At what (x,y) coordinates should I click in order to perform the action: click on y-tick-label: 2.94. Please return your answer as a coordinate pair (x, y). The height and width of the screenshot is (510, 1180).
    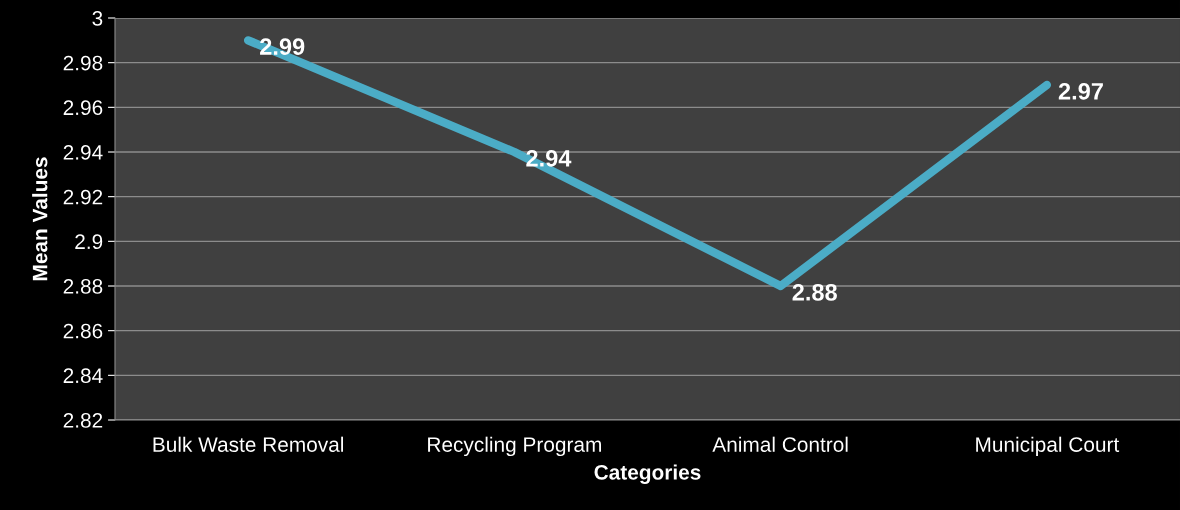
    Looking at the image, I should click on (83, 152).